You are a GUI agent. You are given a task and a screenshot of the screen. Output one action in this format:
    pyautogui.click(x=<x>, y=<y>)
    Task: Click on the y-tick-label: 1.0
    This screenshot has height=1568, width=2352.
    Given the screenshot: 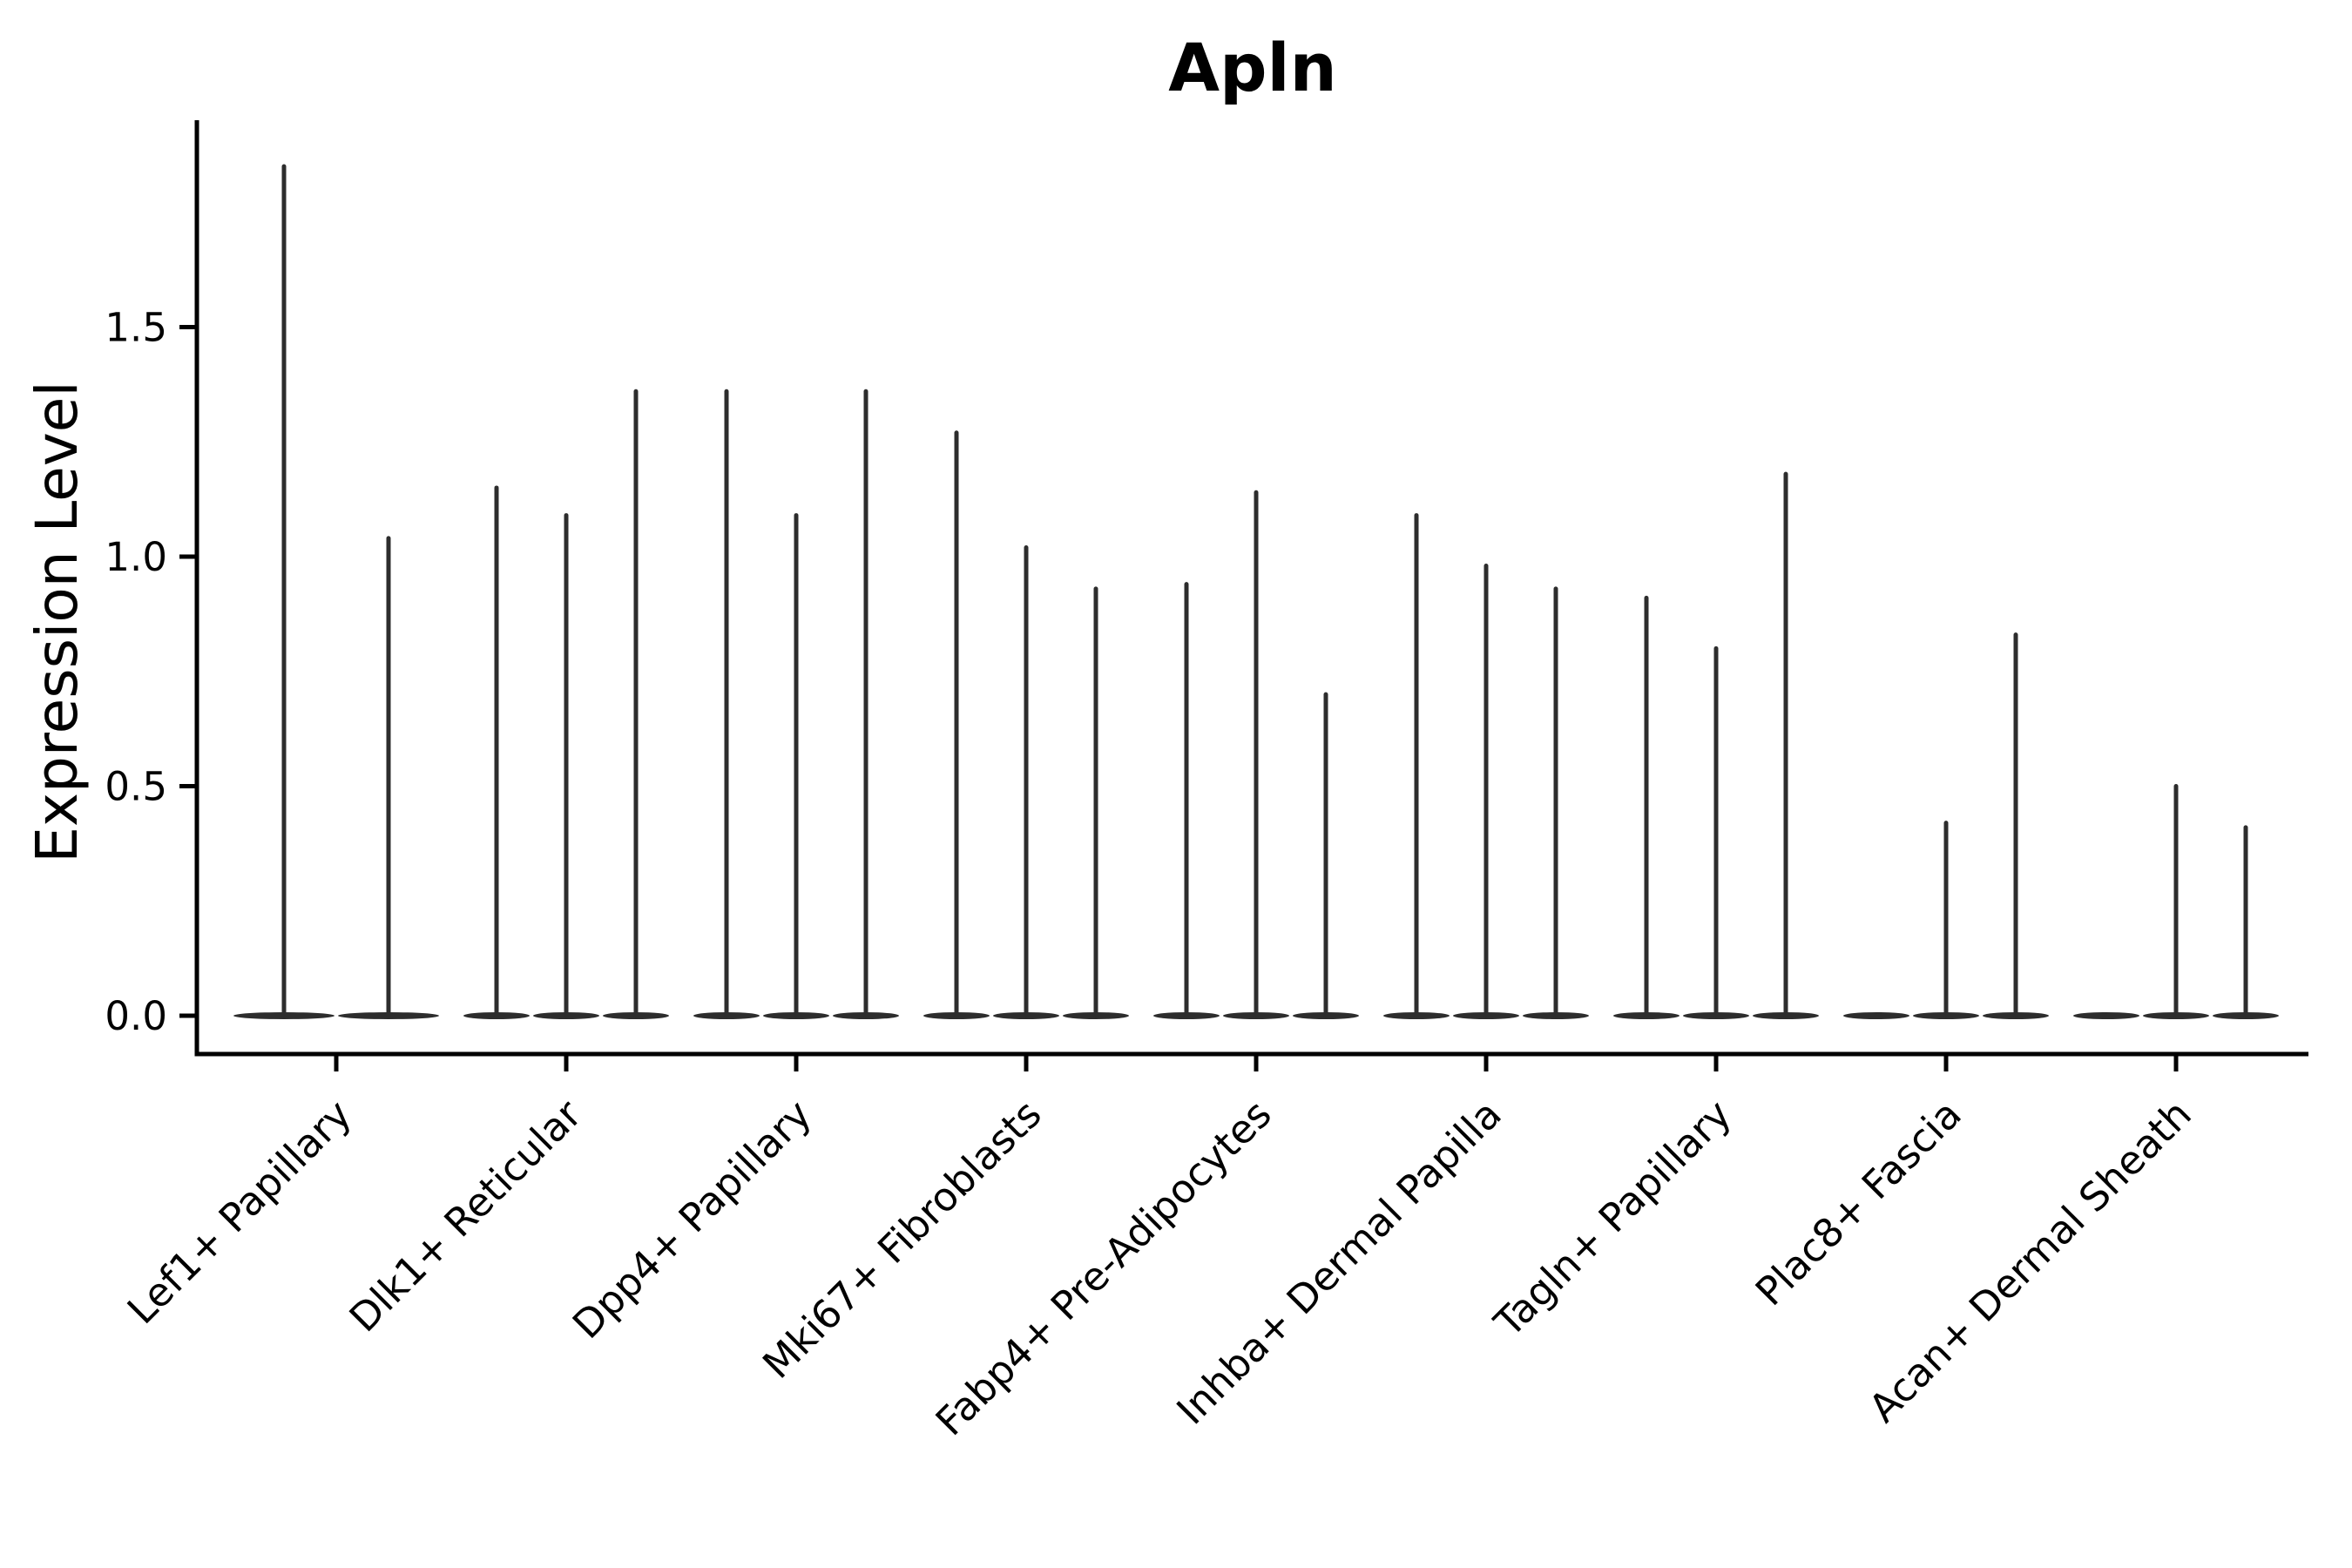 What is the action you would take?
    pyautogui.click(x=136, y=557)
    